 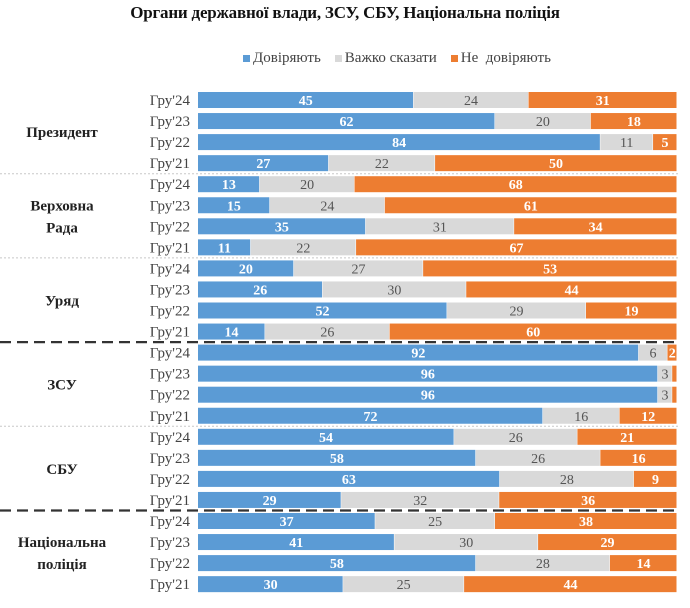 What do you see at coordinates (588, 501) in the screenshot?
I see `data-label: 36` at bounding box center [588, 501].